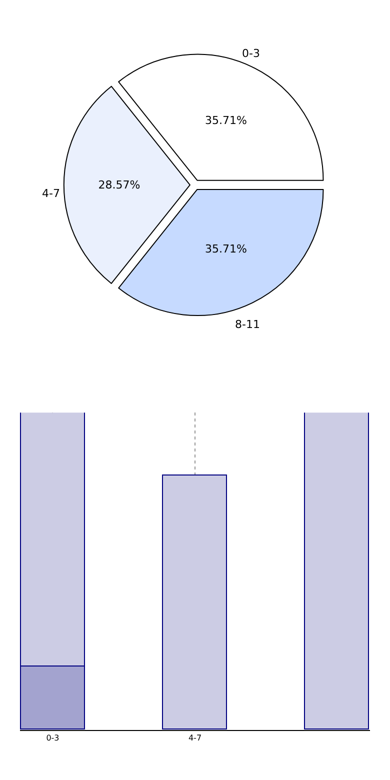  I want to click on data-label: 28.57%, so click(119, 185).